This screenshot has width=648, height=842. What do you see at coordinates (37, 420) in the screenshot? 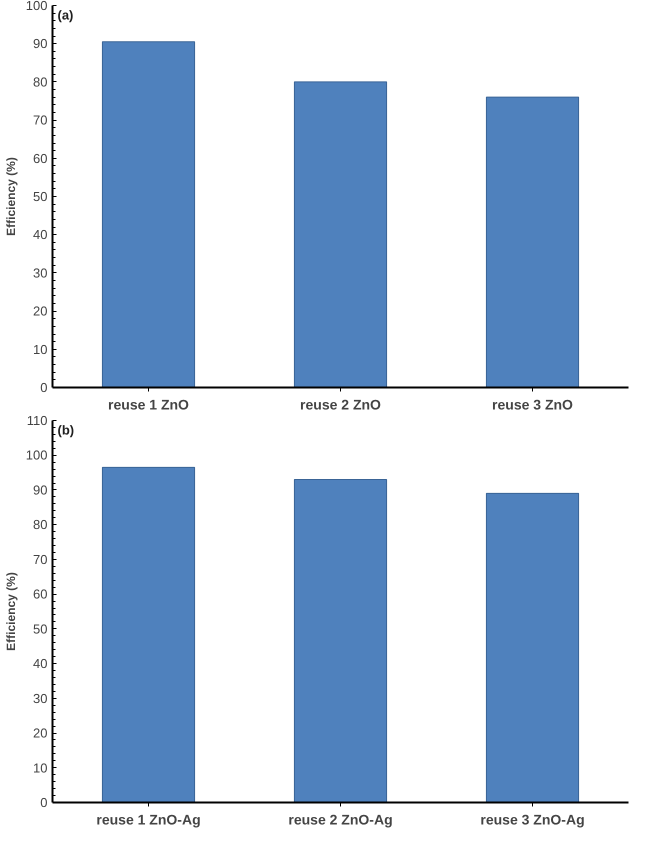
I see `y-tick-label: 110` at bounding box center [37, 420].